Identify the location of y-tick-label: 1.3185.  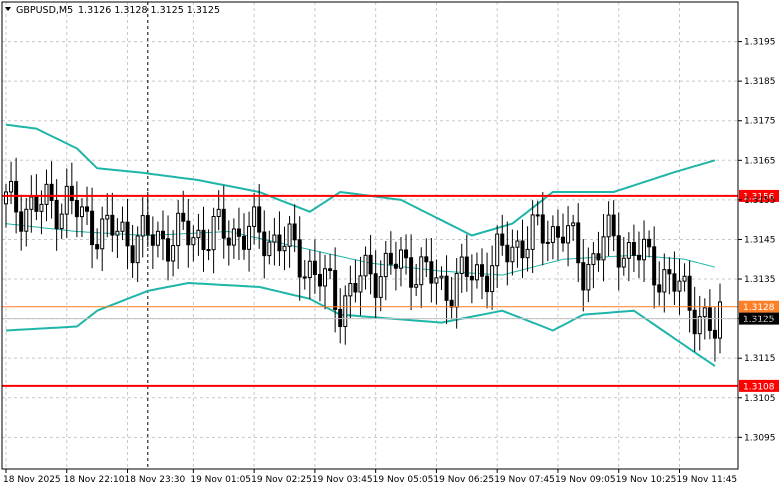
(760, 82).